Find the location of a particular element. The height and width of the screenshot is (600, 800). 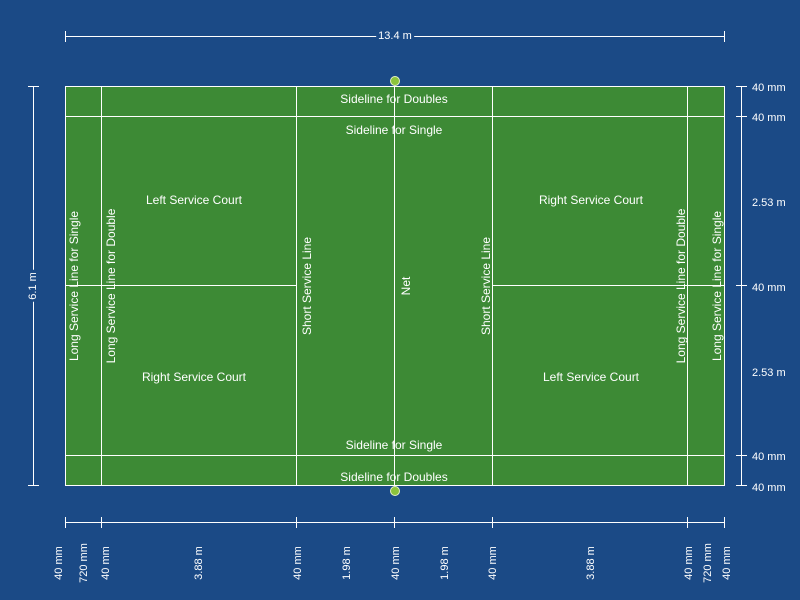

long-service-line-double-right is located at coordinates (687, 286).